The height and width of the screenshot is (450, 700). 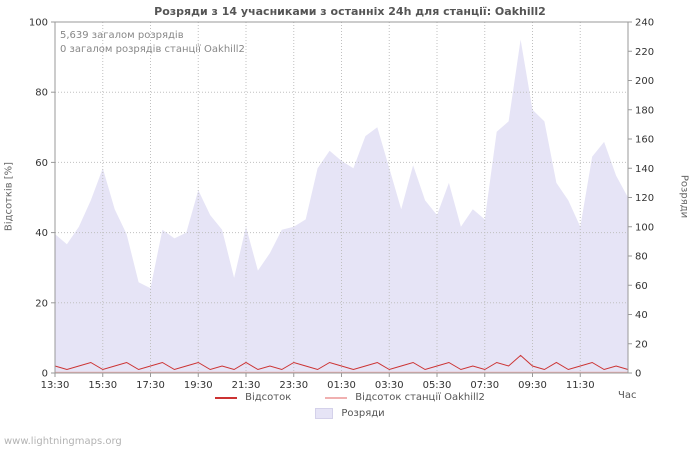 What do you see at coordinates (246, 385) in the screenshot?
I see `x-tick-label: 21:30` at bounding box center [246, 385].